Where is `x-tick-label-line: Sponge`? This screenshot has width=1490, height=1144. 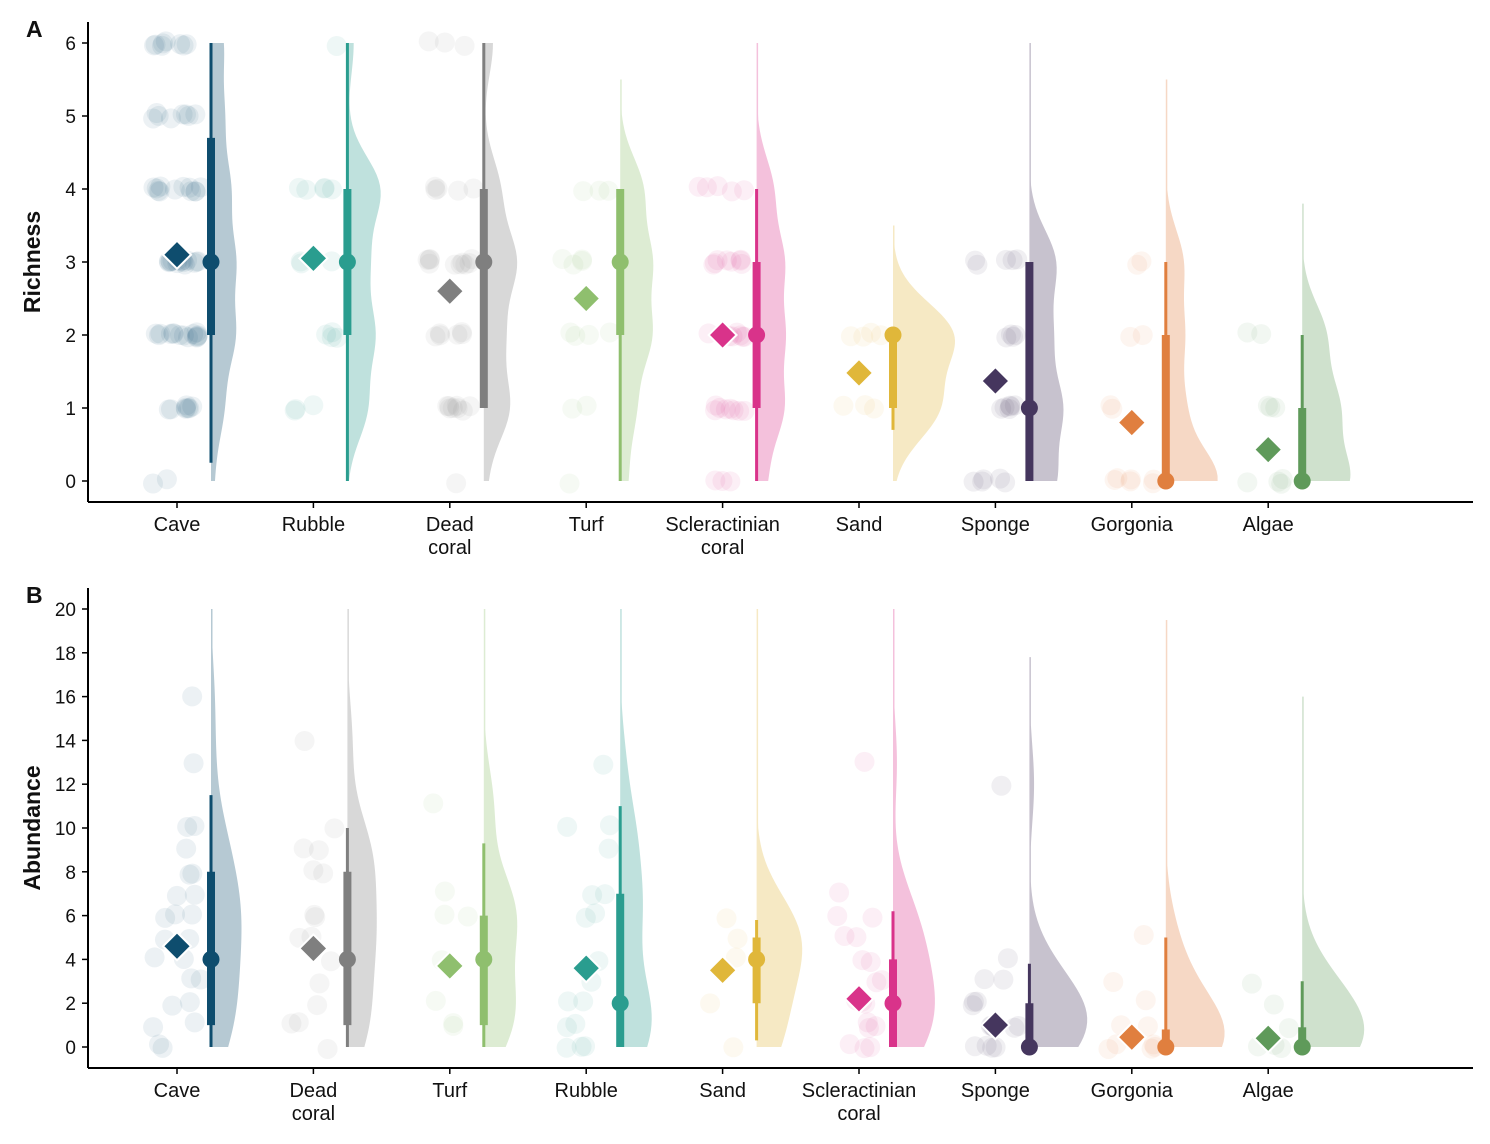
x-tick-label-line: Sponge is located at coordinates (995, 525).